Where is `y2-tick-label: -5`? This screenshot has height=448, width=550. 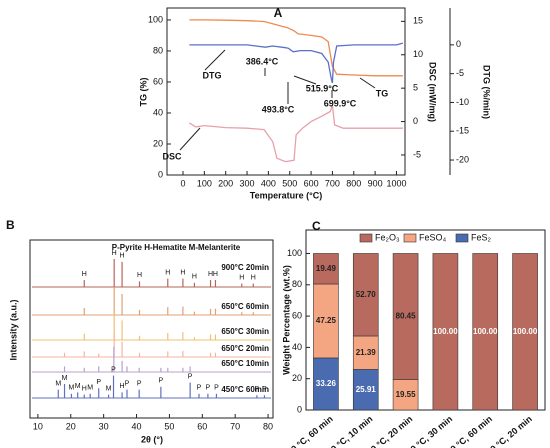 y2-tick-label: -5 is located at coordinates (417, 154).